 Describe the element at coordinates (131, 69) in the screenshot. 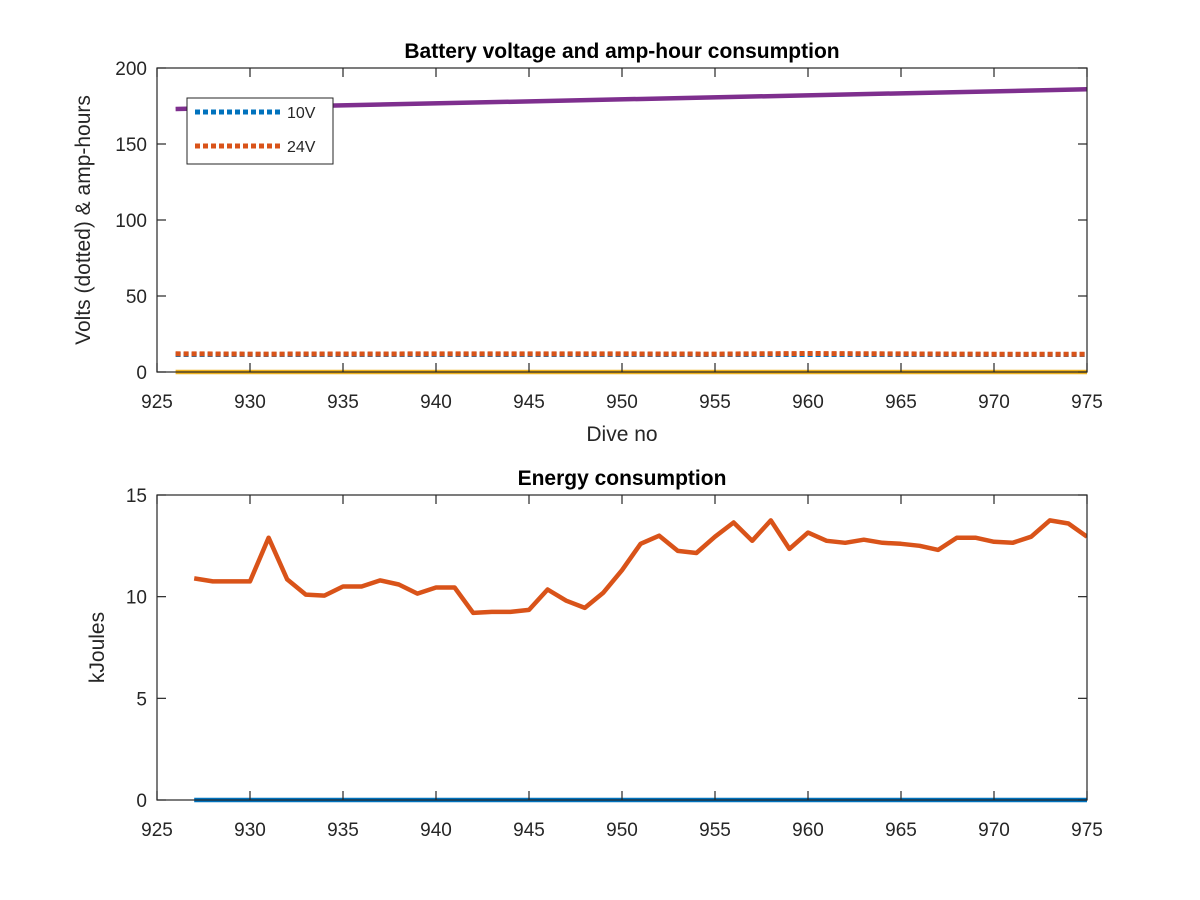

I see `y-tick-label: 200` at that location.